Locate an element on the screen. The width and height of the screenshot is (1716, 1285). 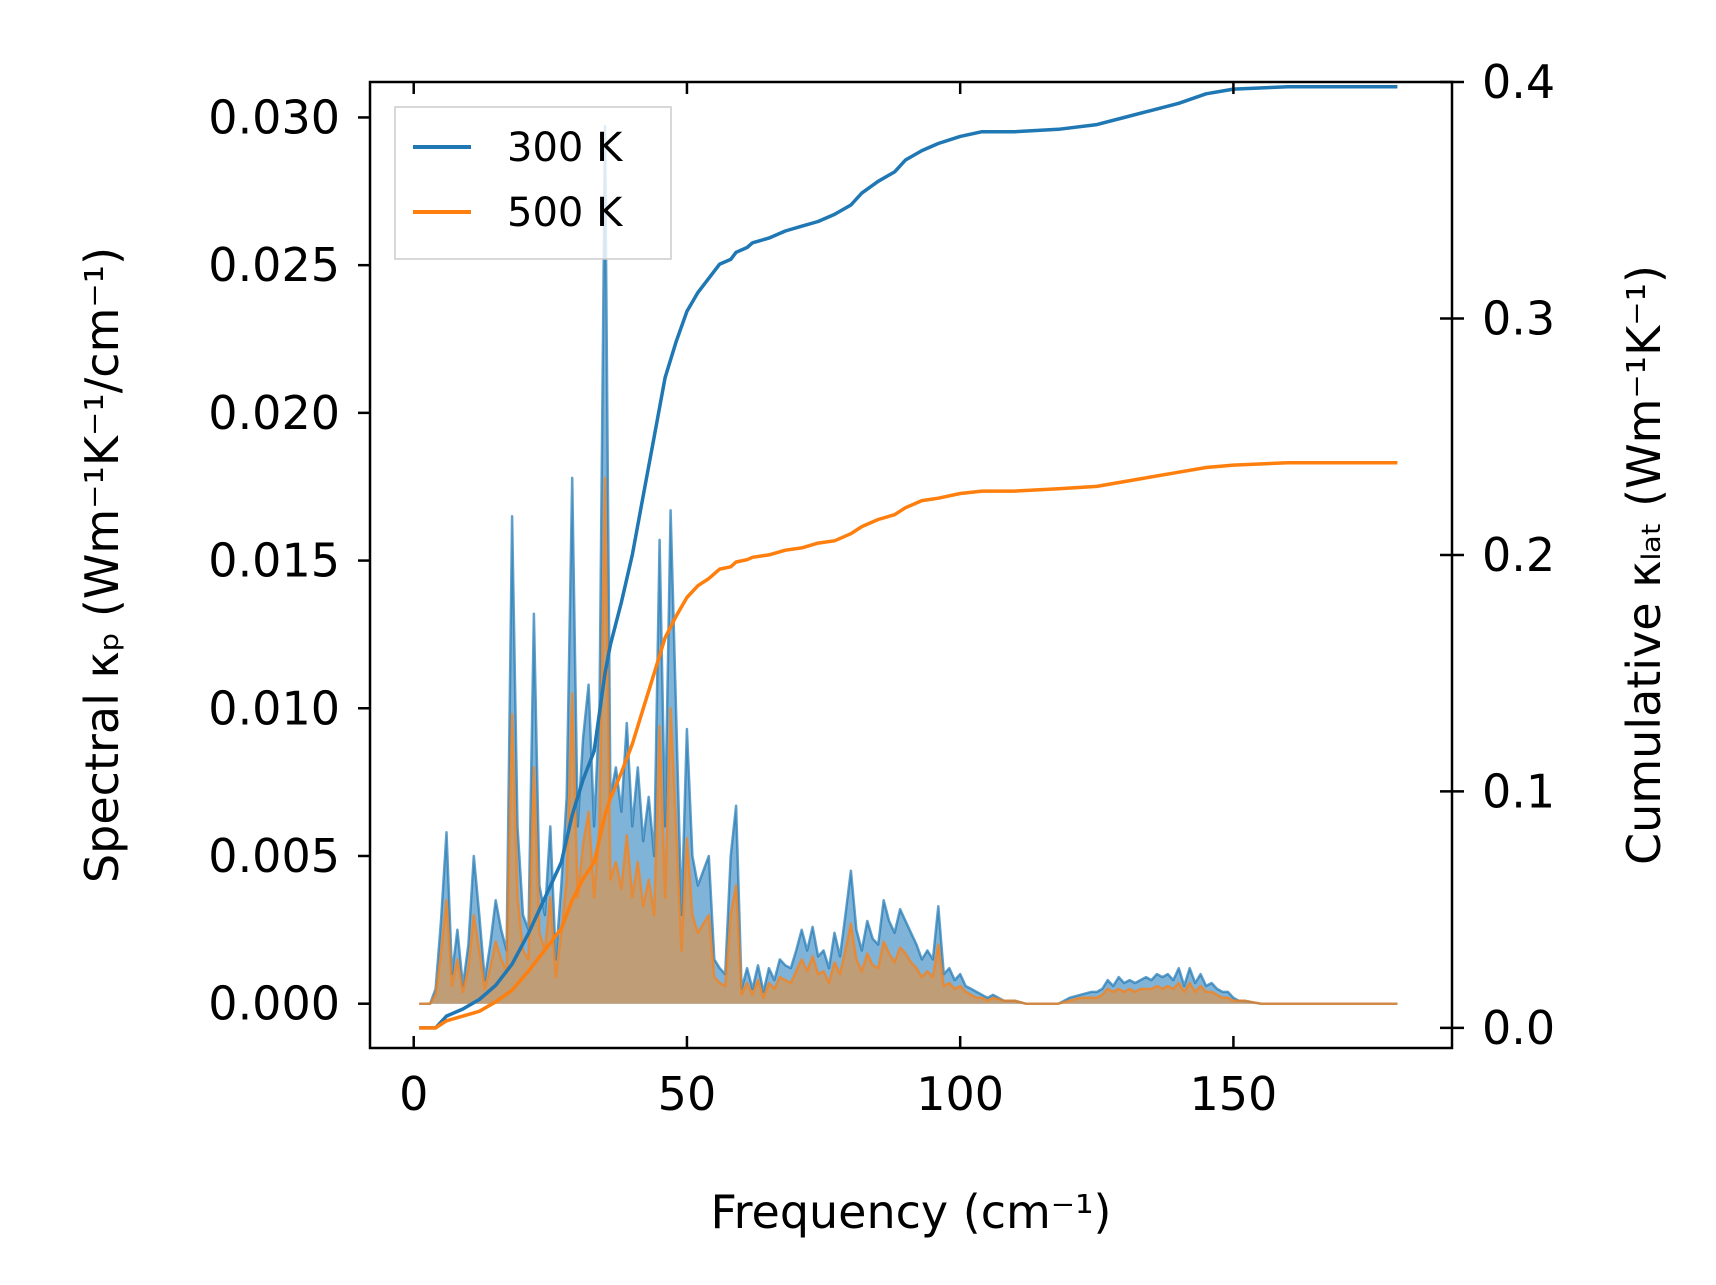
y-right-axis-label: Cumulative κₗₐₜ (Wm⁻¹K⁻¹) is located at coordinates (1644, 565).